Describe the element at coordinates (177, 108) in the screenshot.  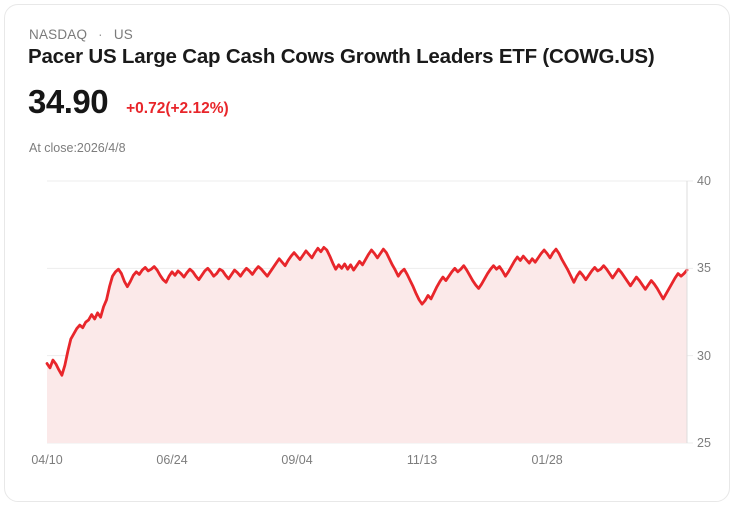
I see `price-change: +0.72(+2.12%)` at that location.